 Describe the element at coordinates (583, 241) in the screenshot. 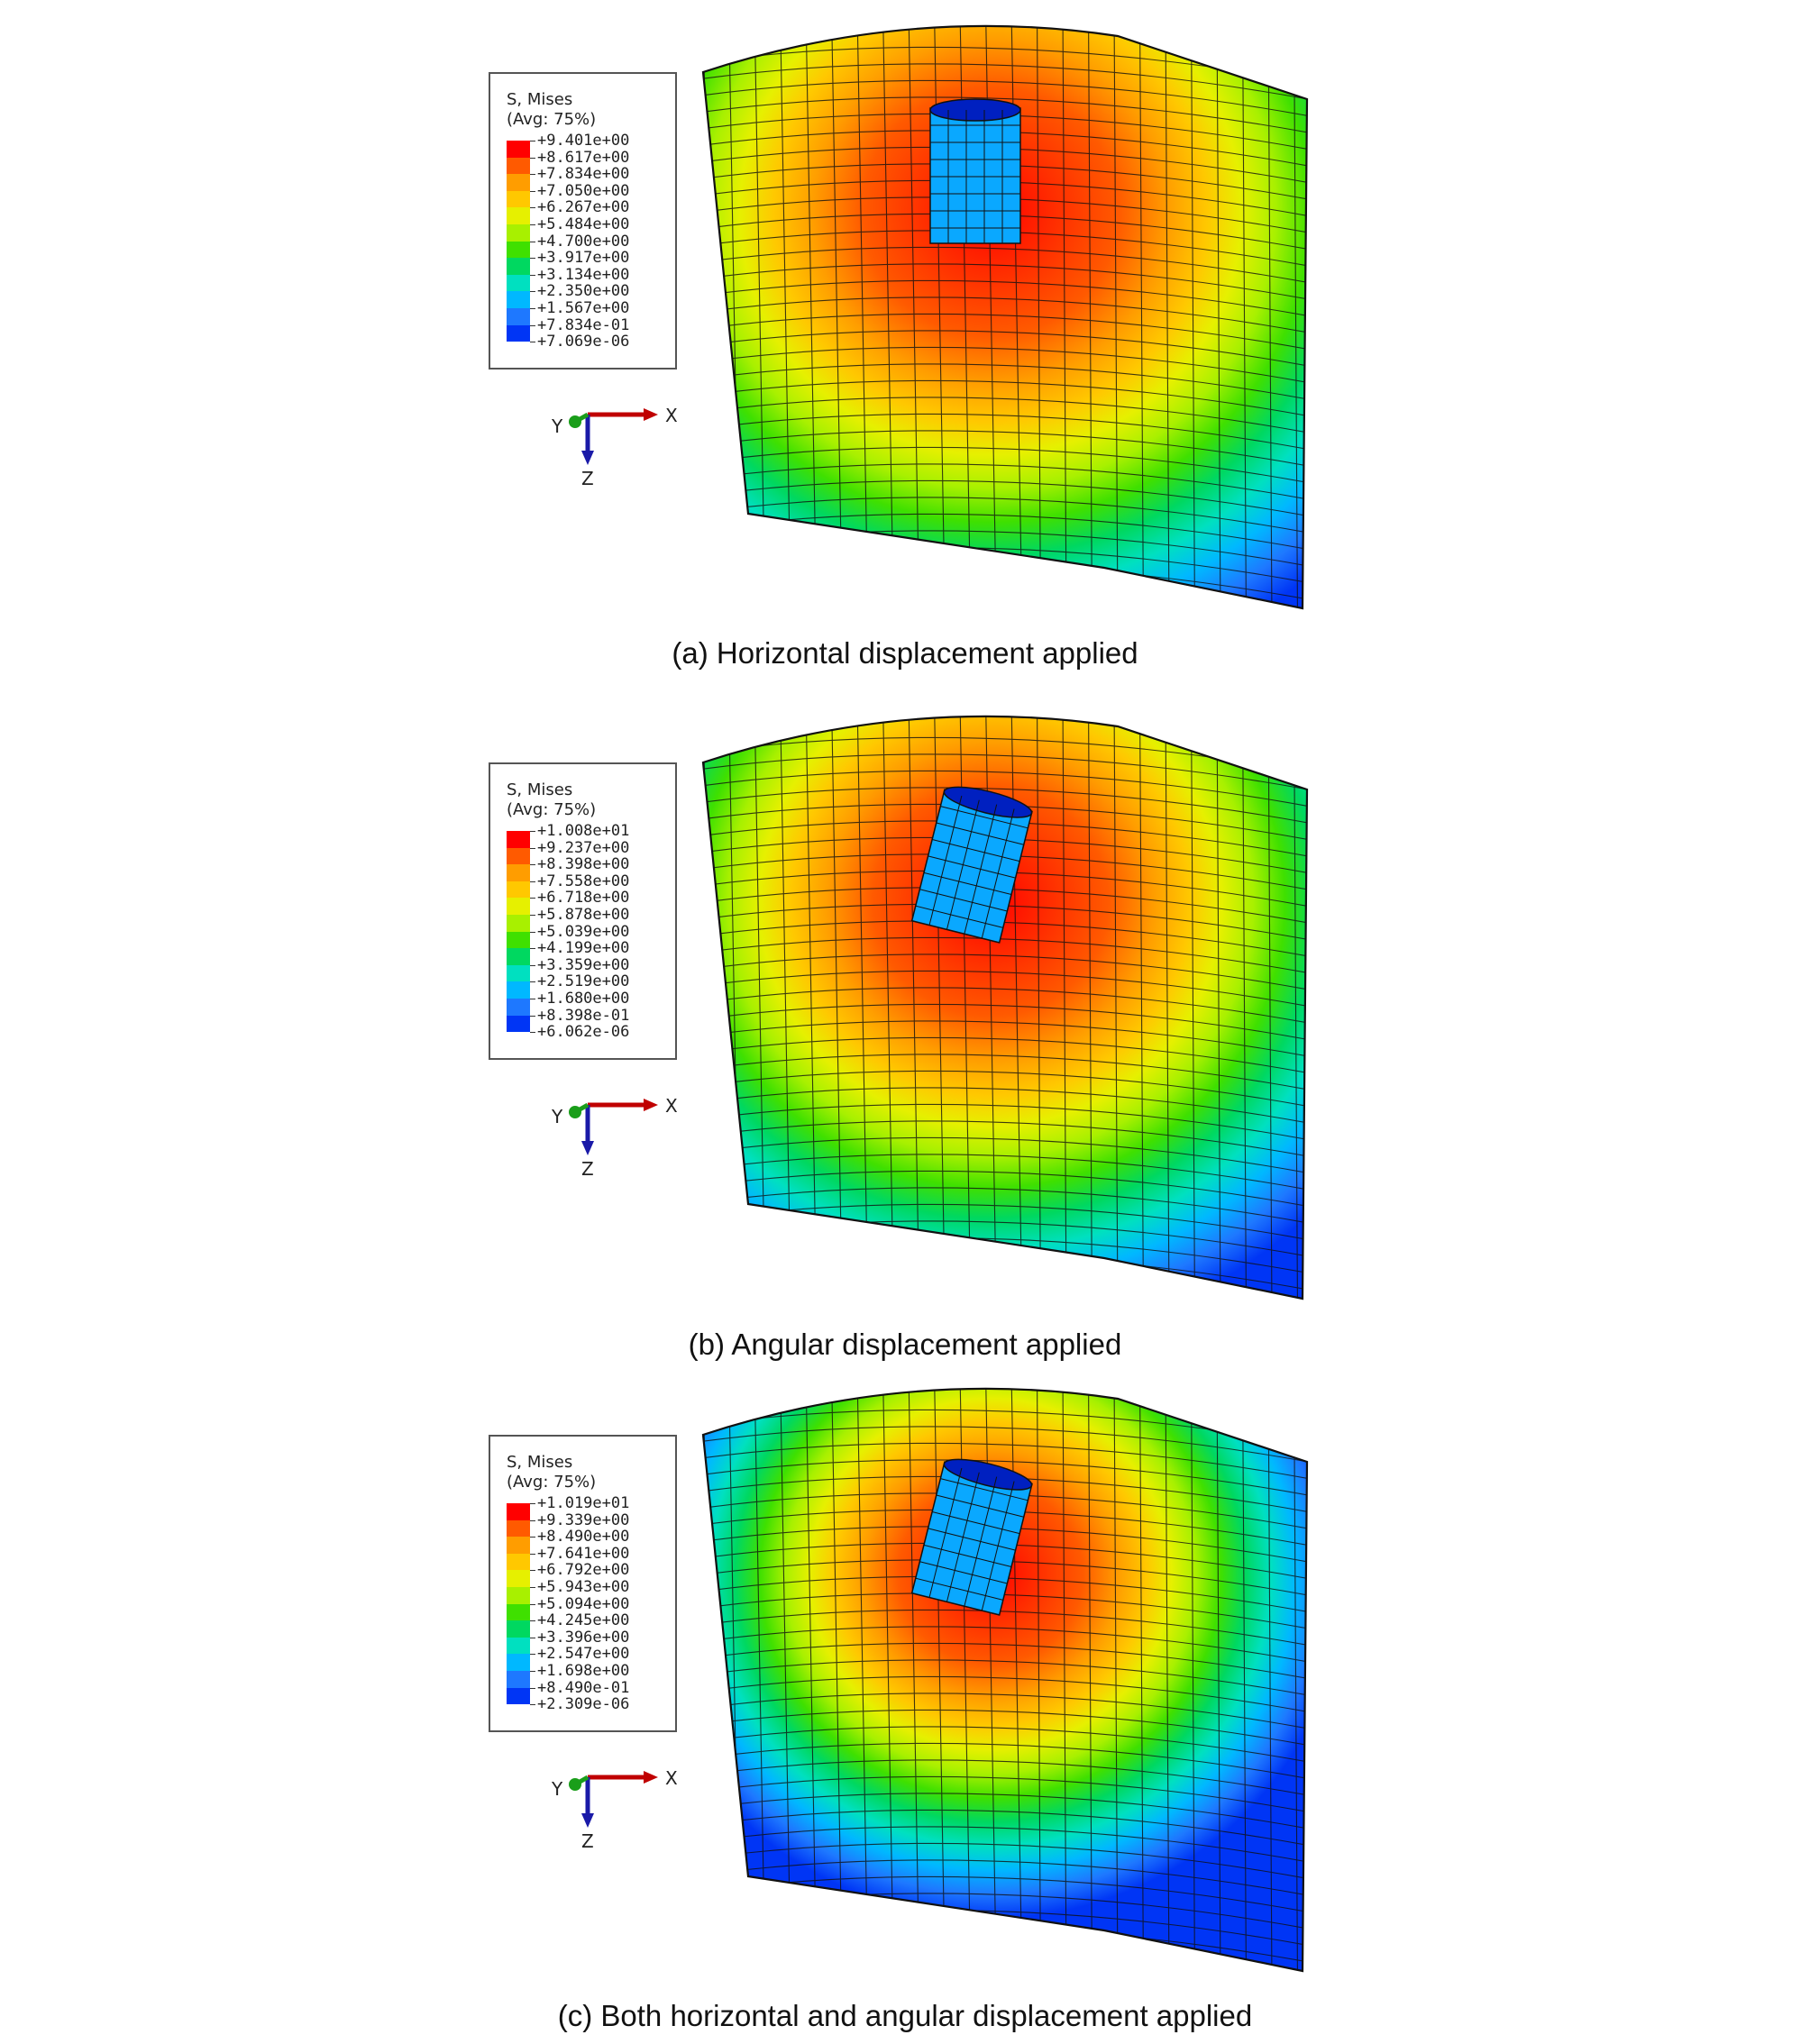

I see `legend-value: +4.700e+00` at that location.